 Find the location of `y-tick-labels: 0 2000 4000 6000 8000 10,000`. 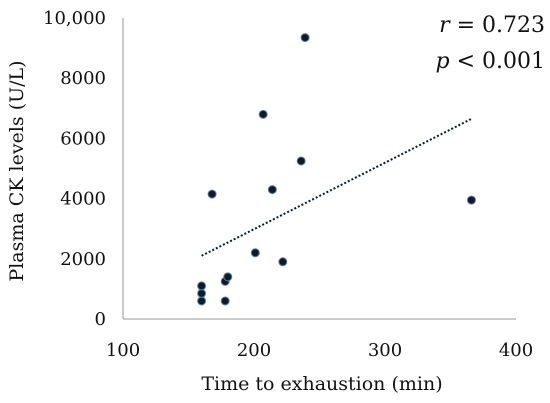

y-tick-labels: 0 2000 4000 6000 8000 10,000 is located at coordinates (74, 169).